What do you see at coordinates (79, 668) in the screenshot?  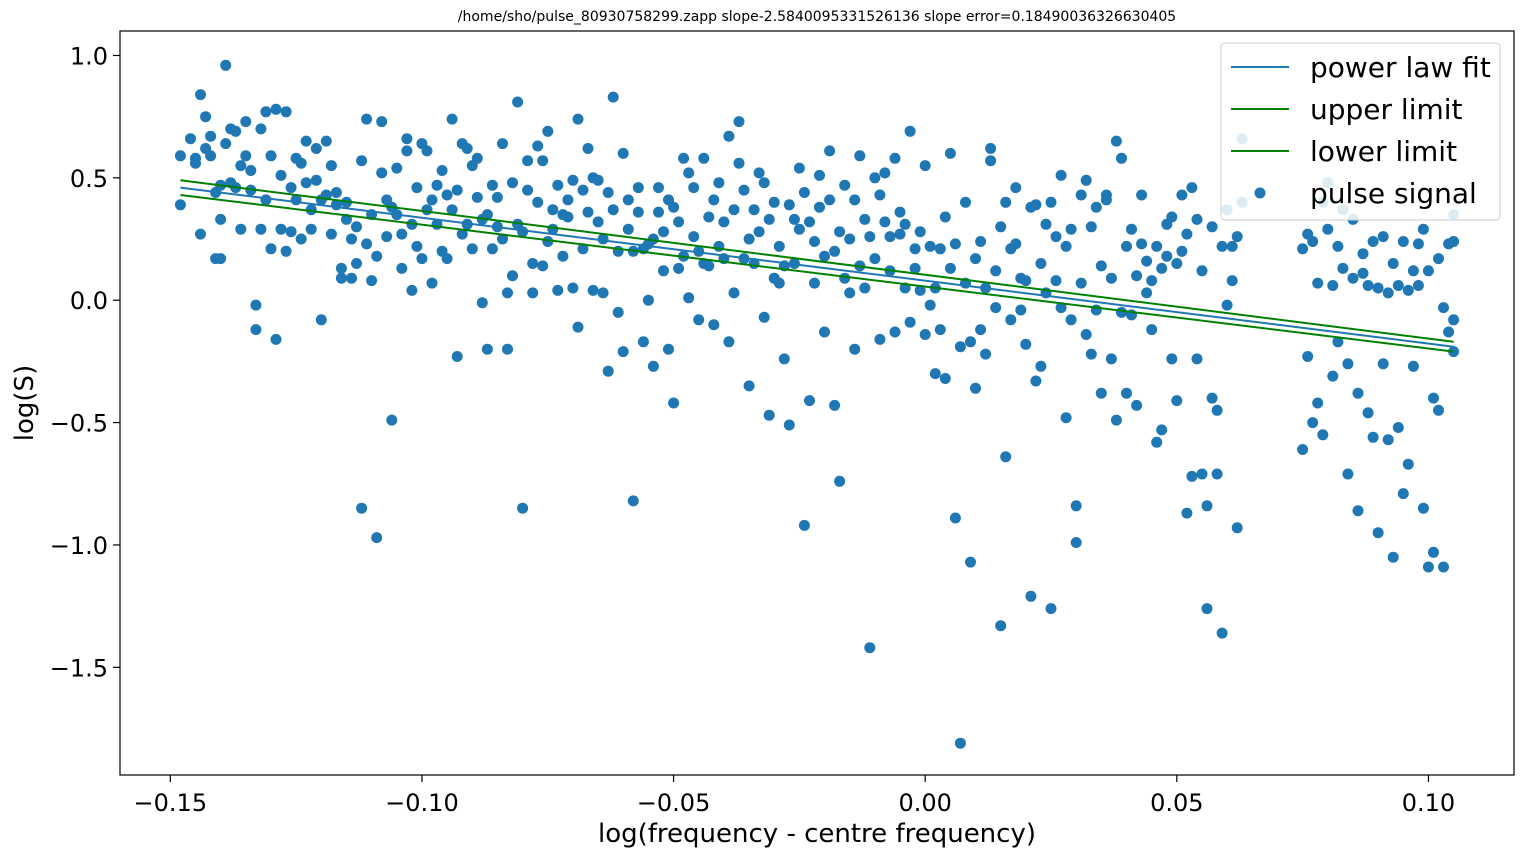 I see `y-tick-label-5: −1.5` at bounding box center [79, 668].